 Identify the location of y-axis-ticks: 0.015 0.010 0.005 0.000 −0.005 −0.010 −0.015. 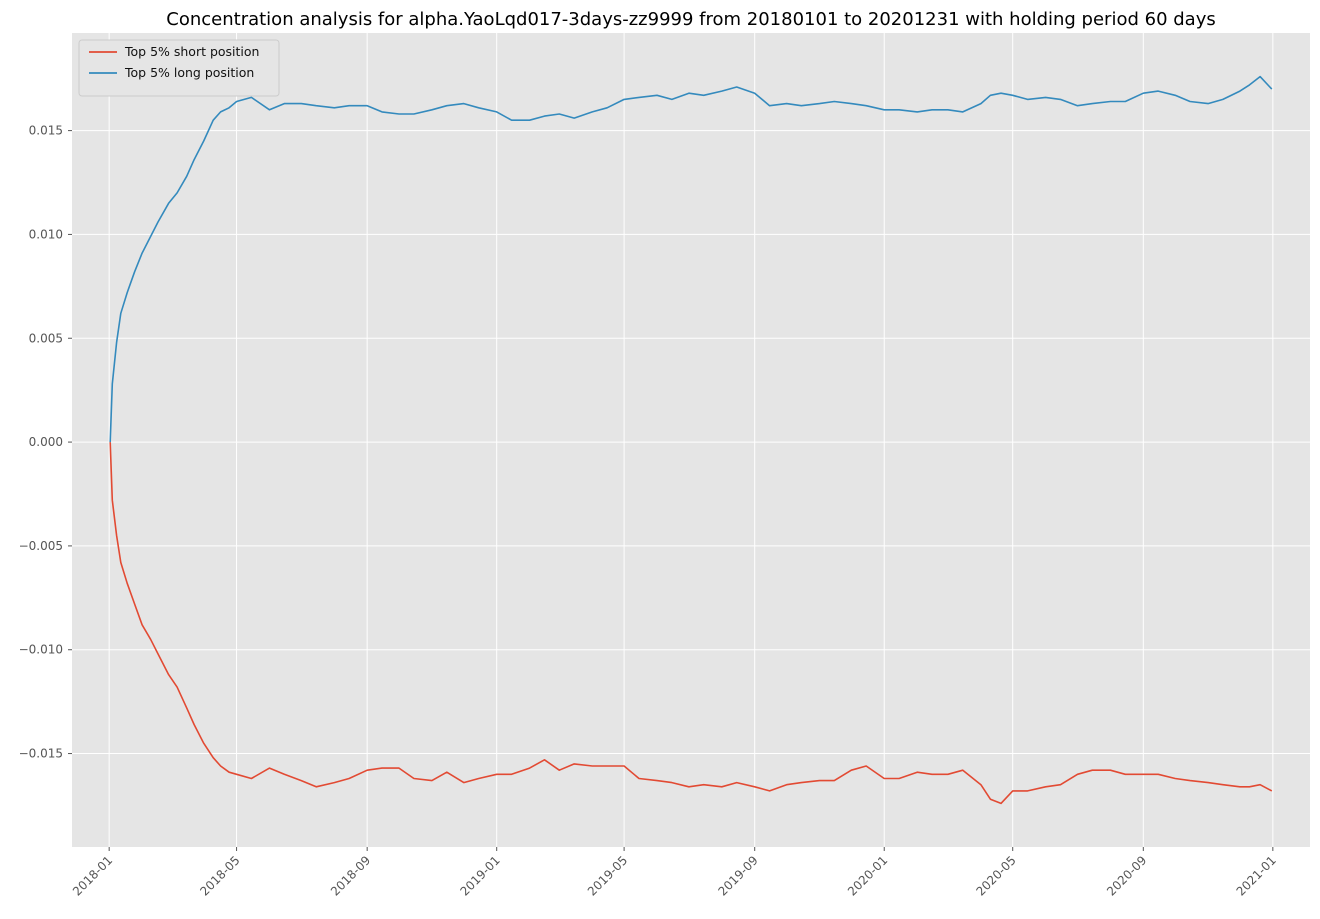
(45, 442).